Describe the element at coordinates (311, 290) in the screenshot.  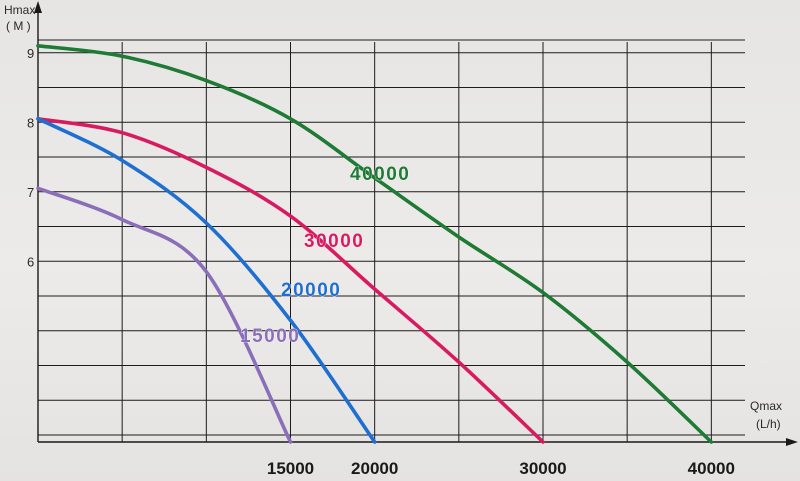
I see `series-label-20000: 20000` at that location.